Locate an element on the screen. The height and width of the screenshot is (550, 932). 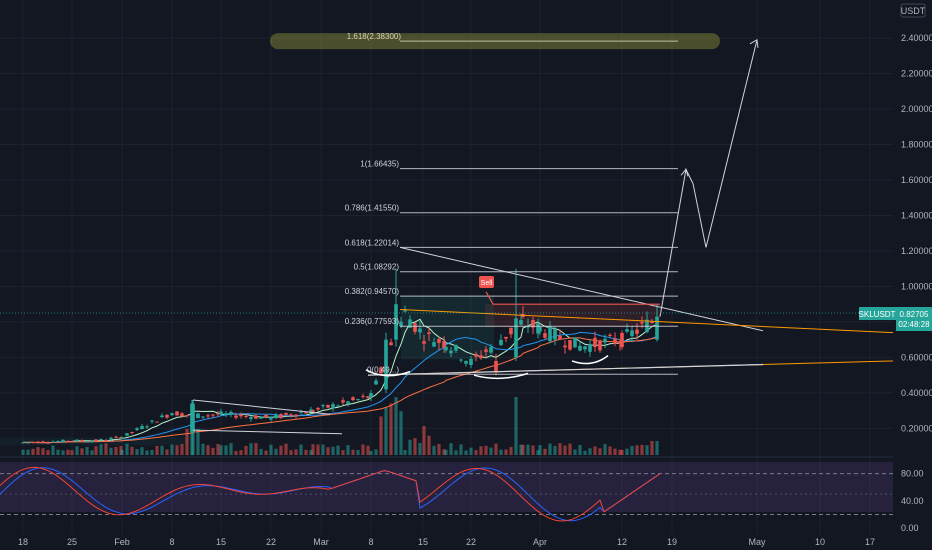
price-tick: 2.00000 is located at coordinates (916, 109).